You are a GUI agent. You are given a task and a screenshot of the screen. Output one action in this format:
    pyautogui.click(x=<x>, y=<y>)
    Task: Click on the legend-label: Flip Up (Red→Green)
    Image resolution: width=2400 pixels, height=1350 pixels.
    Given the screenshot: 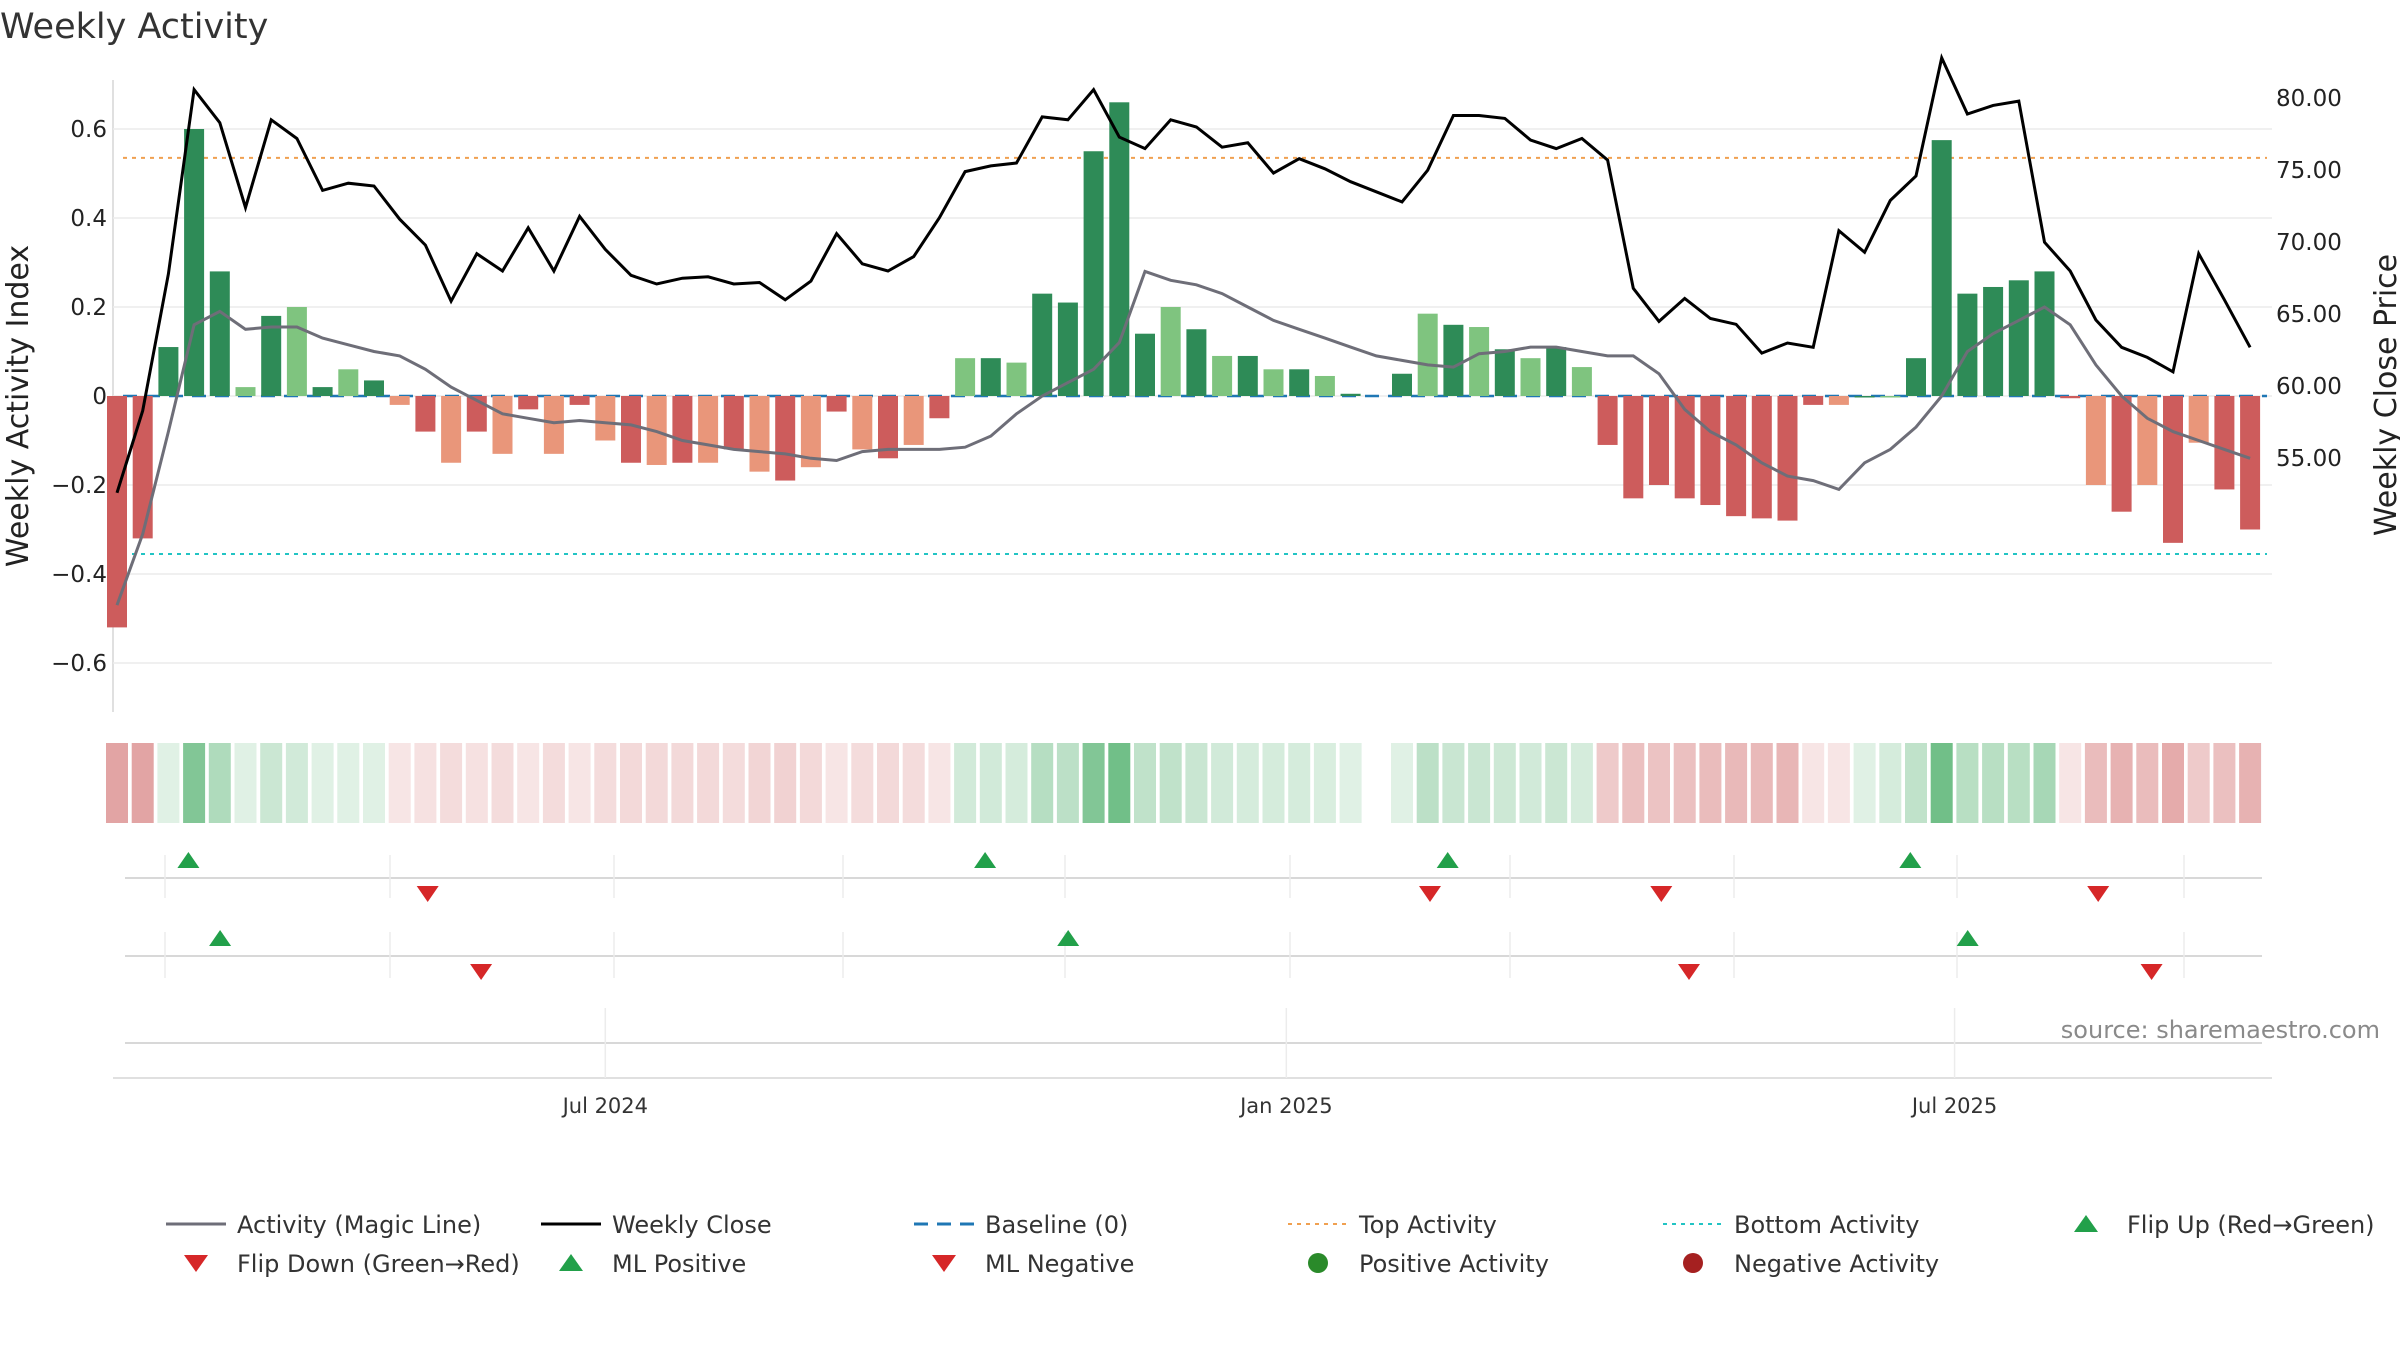 What is the action you would take?
    pyautogui.click(x=2251, y=1225)
    